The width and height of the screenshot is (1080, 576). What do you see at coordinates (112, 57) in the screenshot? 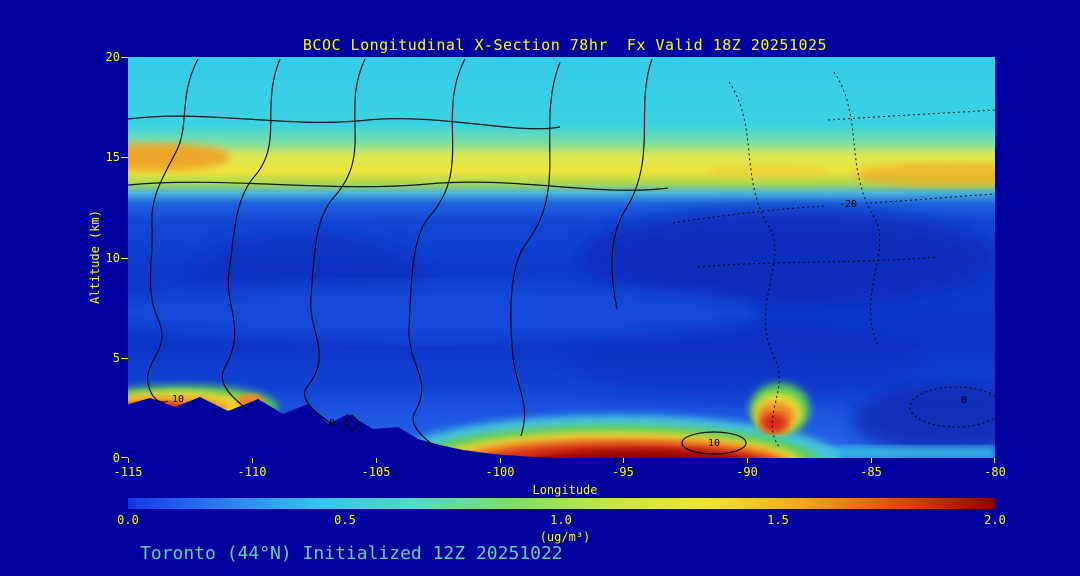
I see `y-tick-label: 20` at bounding box center [112, 57].